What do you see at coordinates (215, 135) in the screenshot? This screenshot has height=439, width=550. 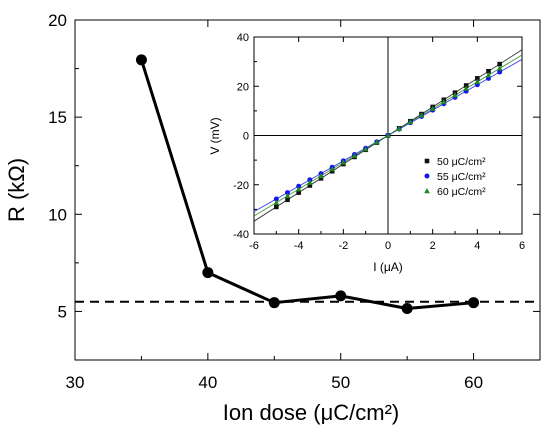 I see `inset-y-axis-label: V (mV)` at bounding box center [215, 135].